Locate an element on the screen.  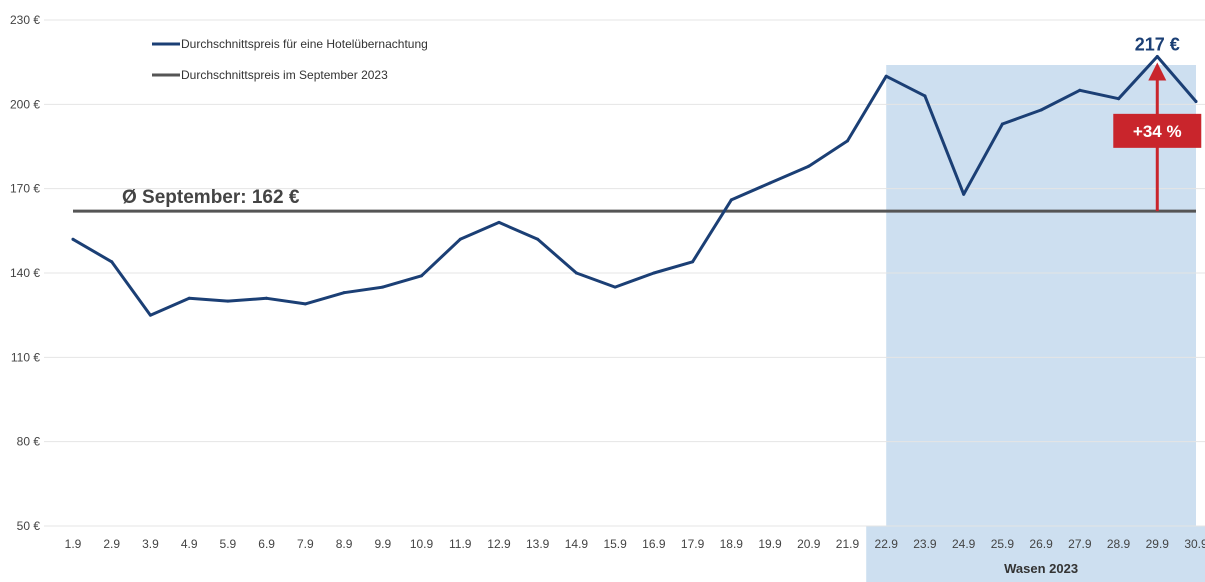
x-tick-label: 13.9 is located at coordinates (538, 544).